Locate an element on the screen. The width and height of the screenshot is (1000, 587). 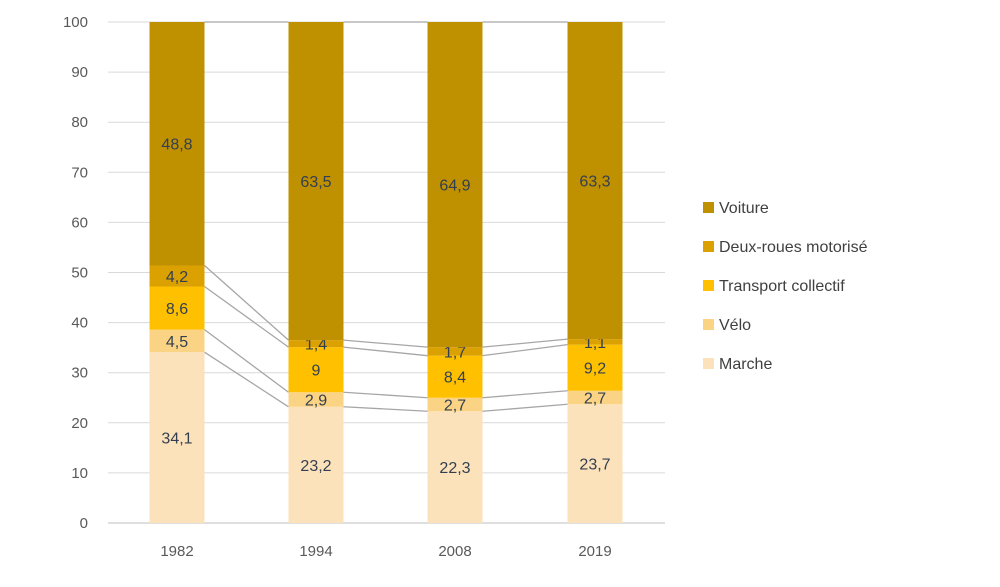
data-label: 48,8 is located at coordinates (176, 145).